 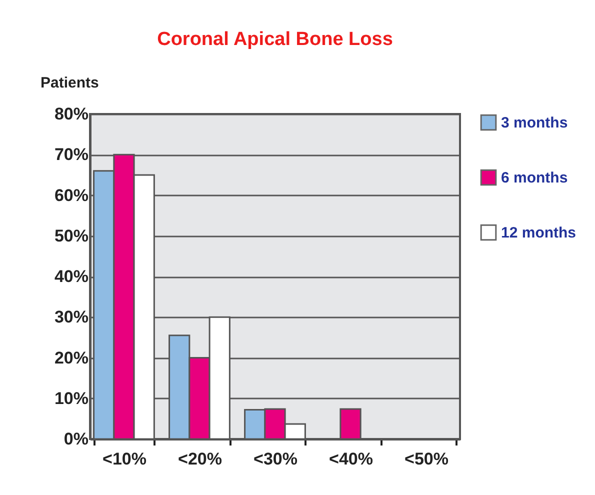 What do you see at coordinates (534, 123) in the screenshot?
I see `legend-label: 3 months` at bounding box center [534, 123].